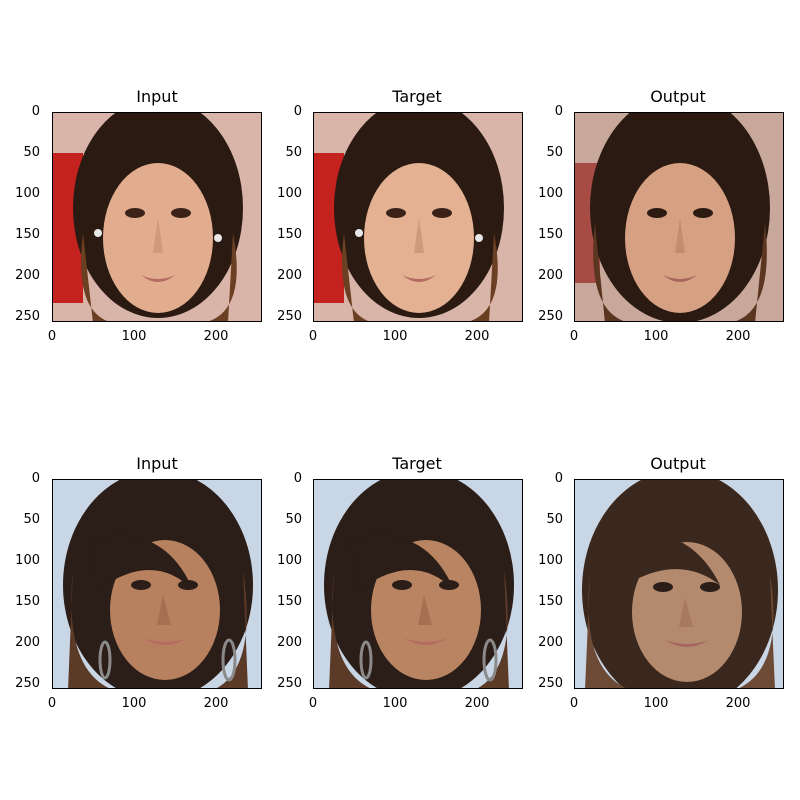 The image size is (800, 800). I want to click on row1-input-image, so click(157, 217).